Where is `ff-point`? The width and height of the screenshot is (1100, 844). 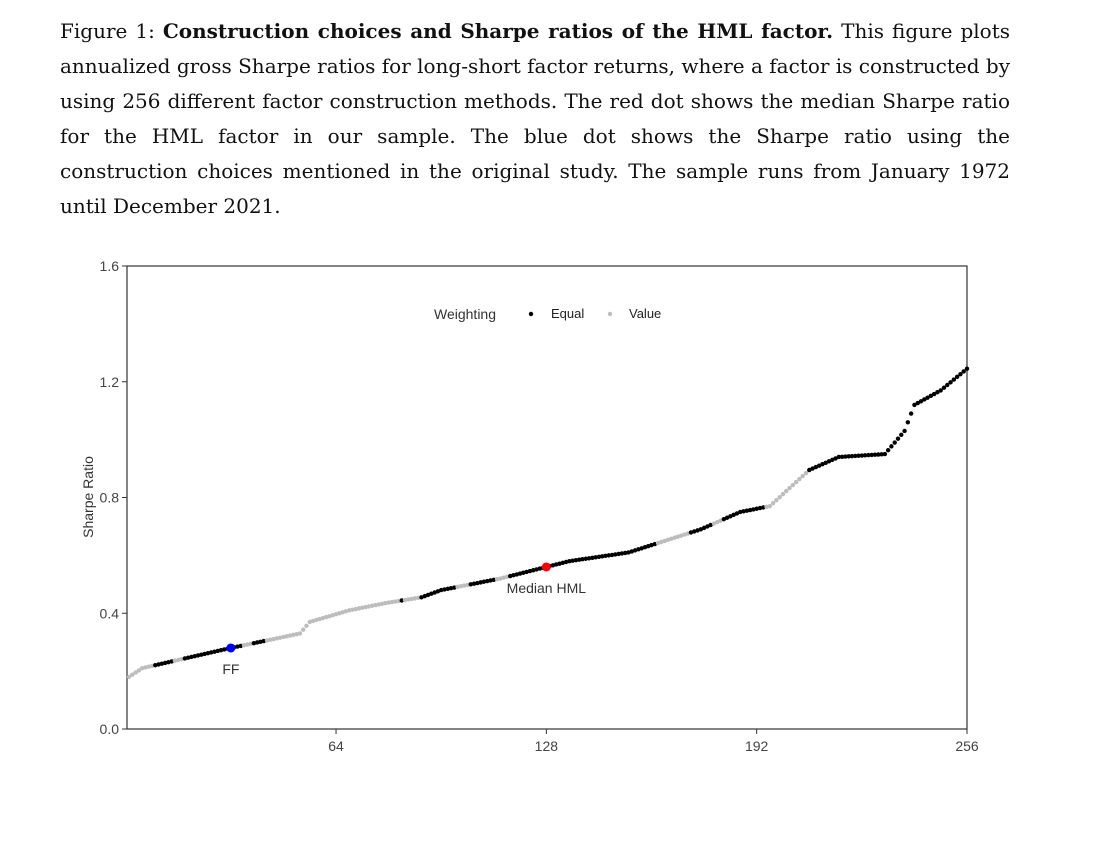
ff-point is located at coordinates (231, 648).